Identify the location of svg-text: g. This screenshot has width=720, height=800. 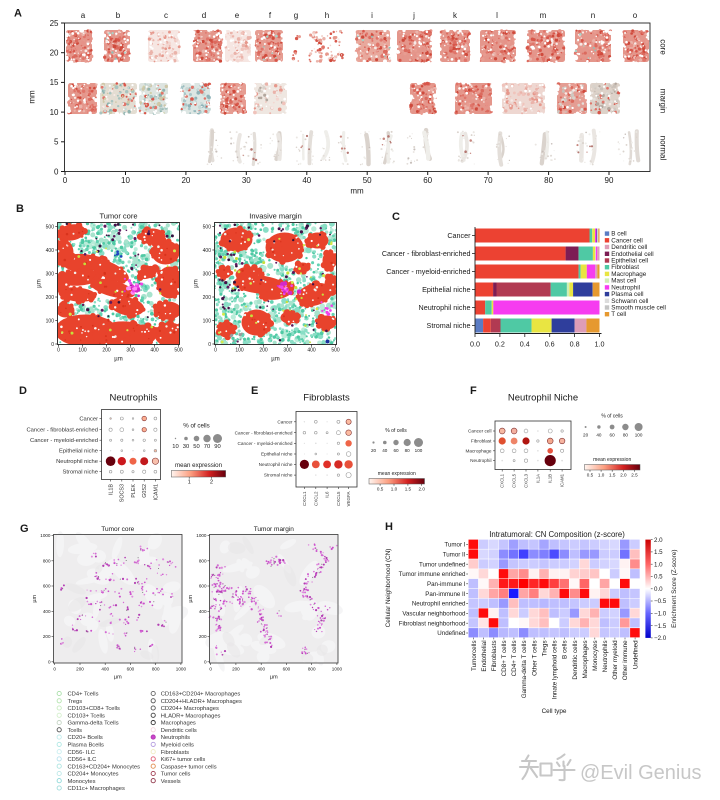
(296, 15).